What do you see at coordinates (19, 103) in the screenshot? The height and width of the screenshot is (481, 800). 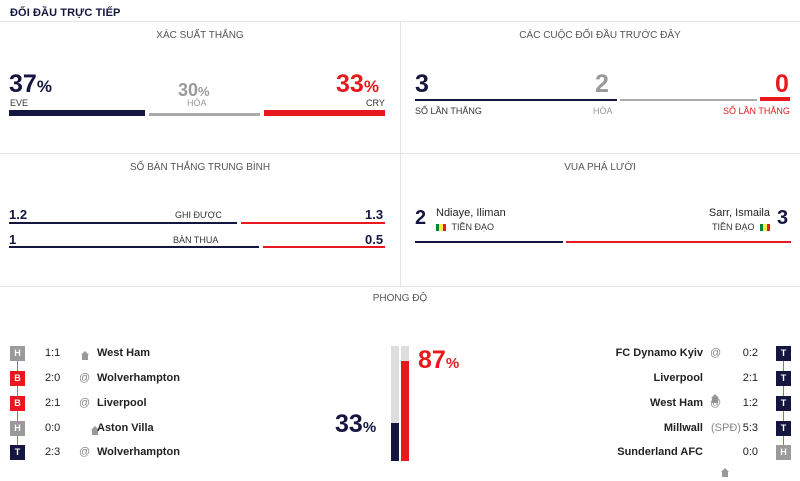 I see `home-team-code: EVE` at bounding box center [19, 103].